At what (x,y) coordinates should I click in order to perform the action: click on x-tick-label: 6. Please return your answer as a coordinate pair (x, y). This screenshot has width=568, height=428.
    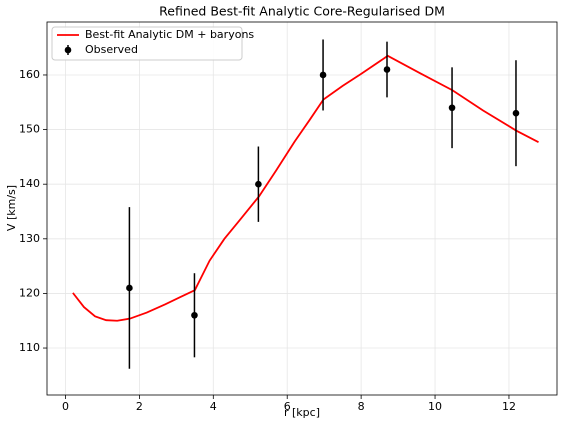
    Looking at the image, I should click on (287, 406).